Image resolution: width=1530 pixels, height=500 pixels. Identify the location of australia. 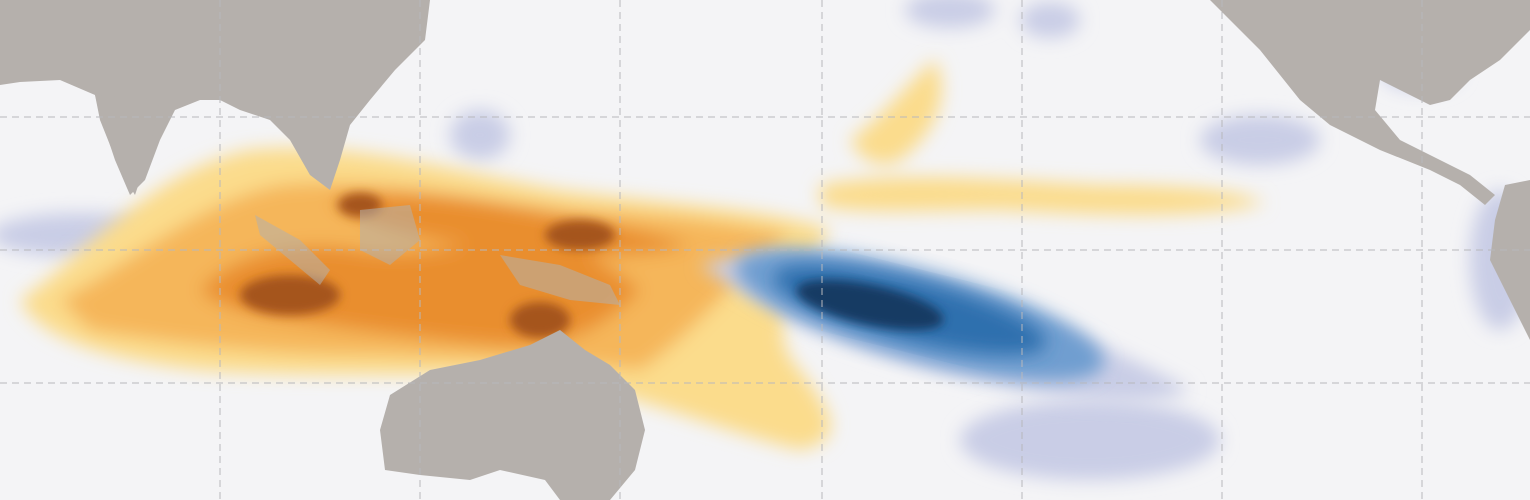
(512, 415).